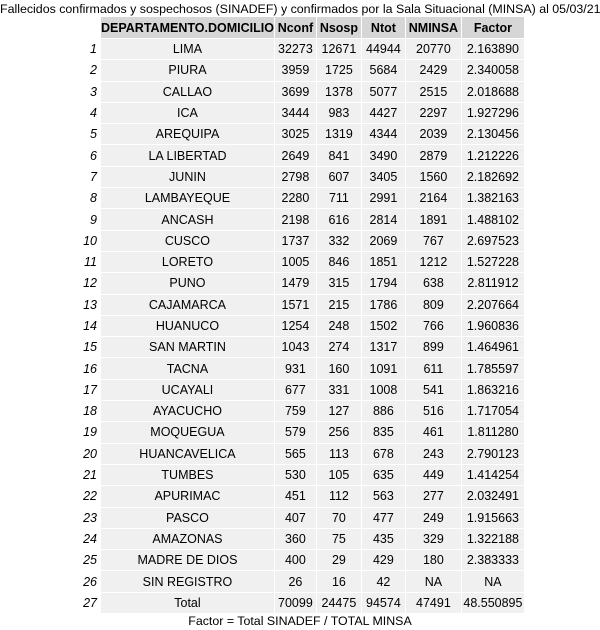  What do you see at coordinates (383, 412) in the screenshot?
I see `ntot-cell: 886` at bounding box center [383, 412].